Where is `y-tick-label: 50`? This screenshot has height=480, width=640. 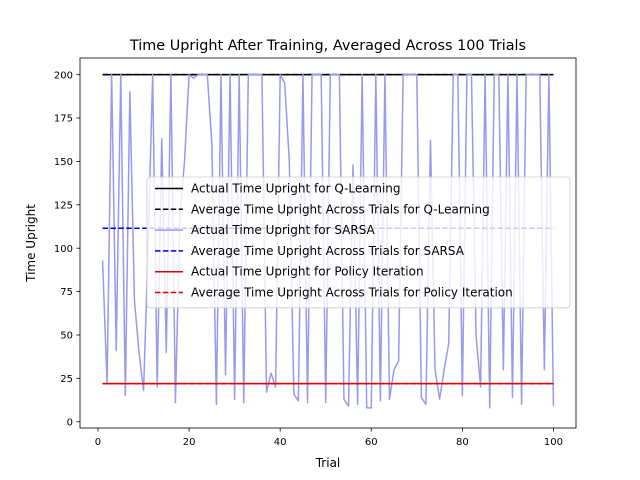
y-tick-label: 50 is located at coordinates (66, 336).